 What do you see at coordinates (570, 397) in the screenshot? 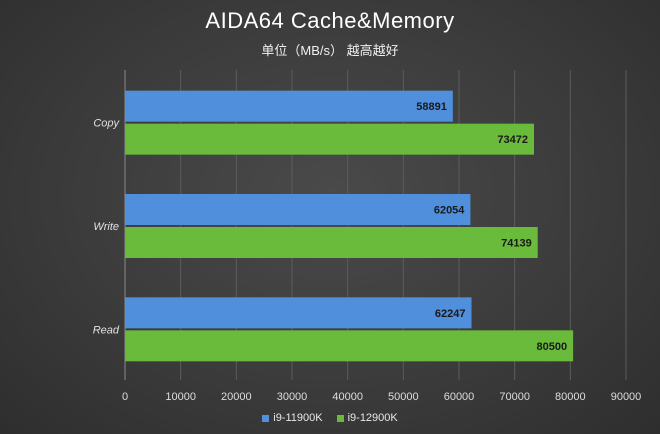
I see `x-tick-label-8: 80000` at bounding box center [570, 397].